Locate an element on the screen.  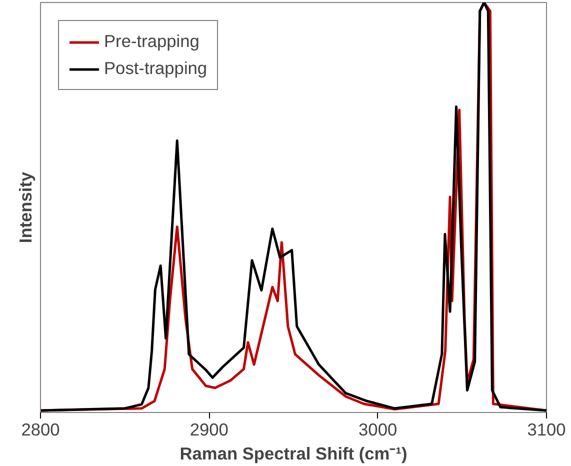
x-axis-title: Raman Spectral Shift (cm⁻¹) is located at coordinates (294, 454).